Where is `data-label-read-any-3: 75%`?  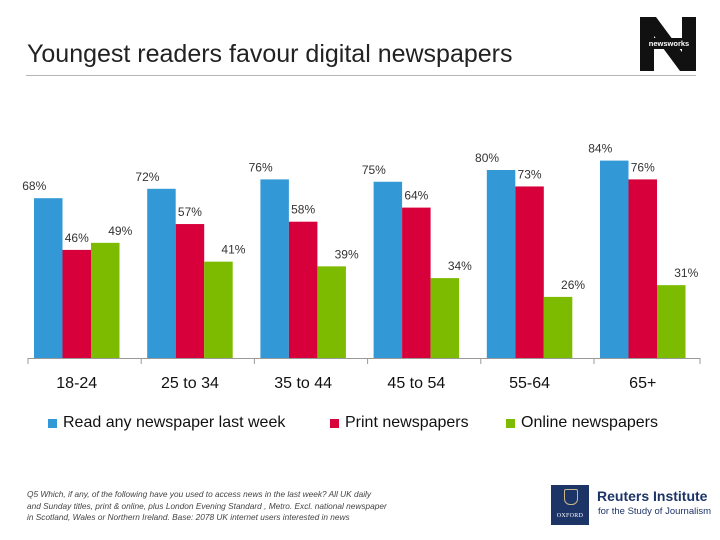
data-label-read-any-3: 75% is located at coordinates (374, 170).